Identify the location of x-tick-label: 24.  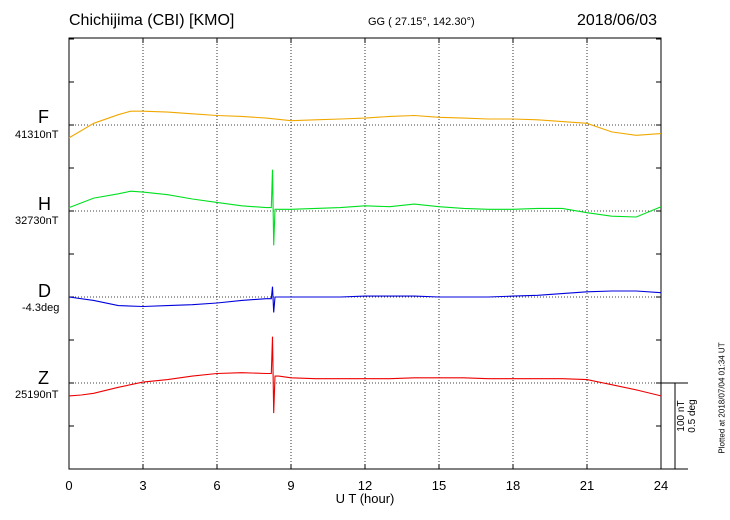
(661, 485).